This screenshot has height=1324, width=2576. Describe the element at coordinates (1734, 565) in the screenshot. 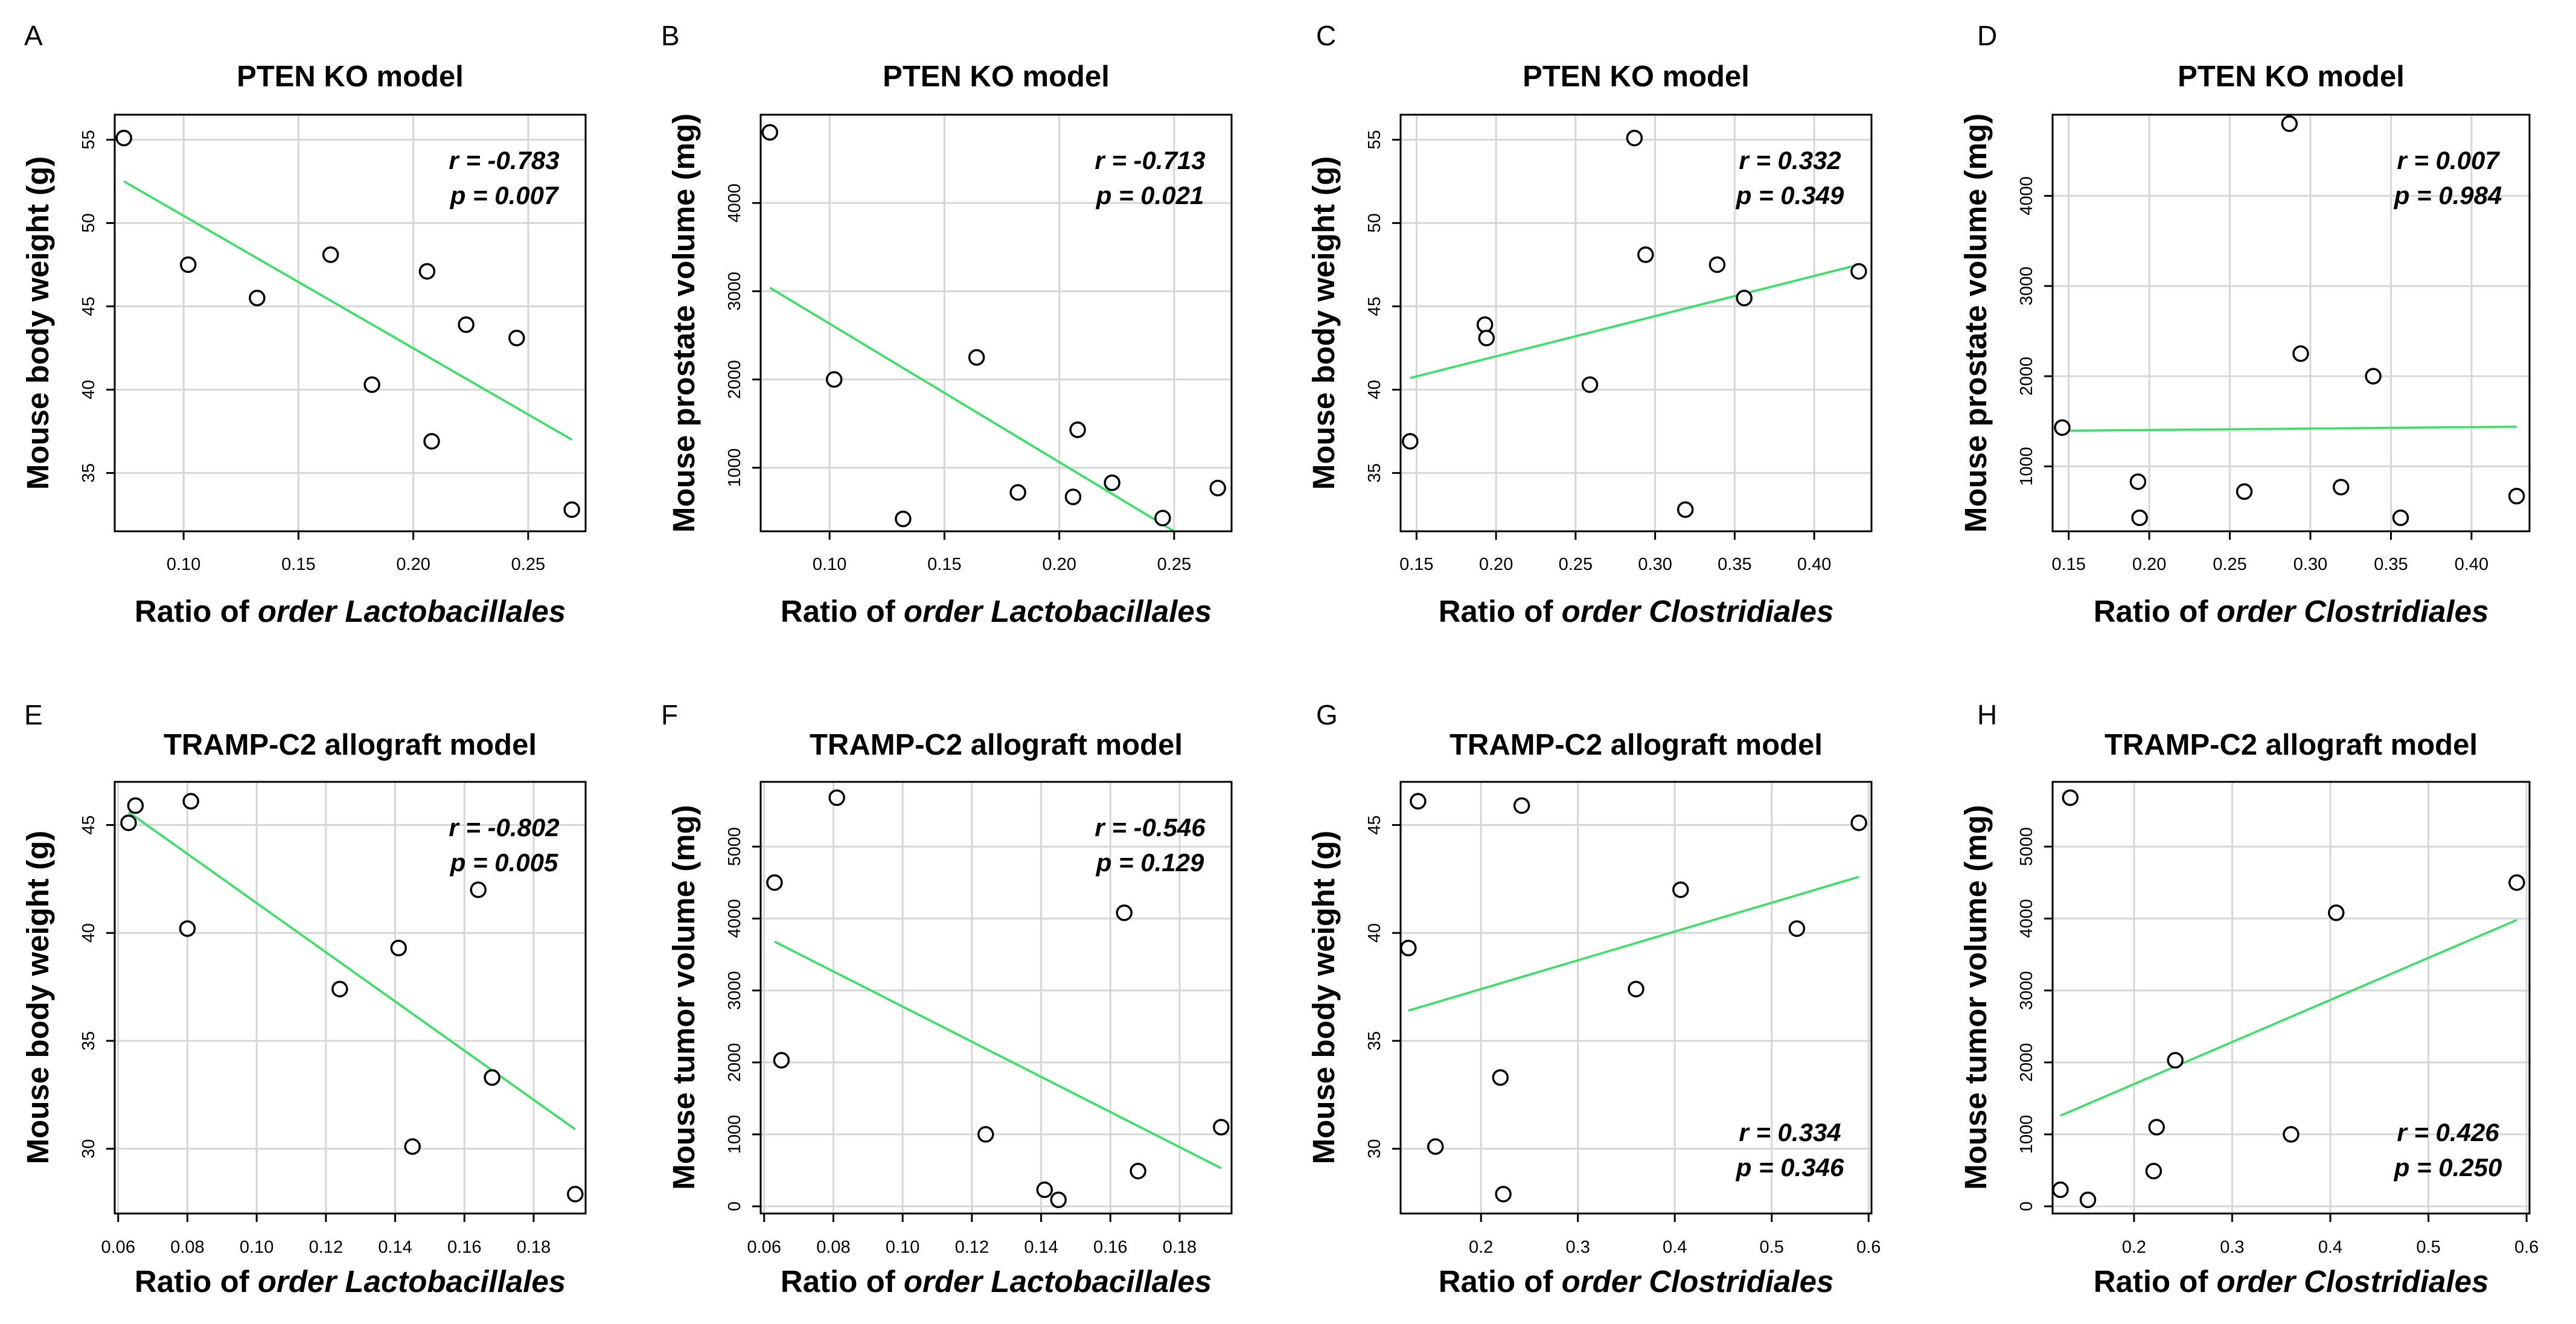

I see `x-tick-label: 0.35` at that location.